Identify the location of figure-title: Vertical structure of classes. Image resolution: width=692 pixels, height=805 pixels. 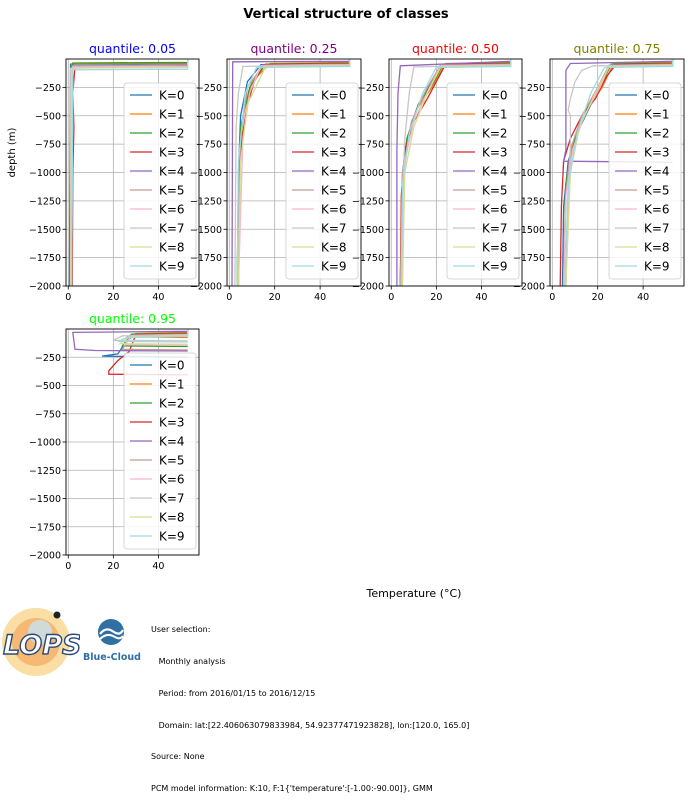
(346, 14).